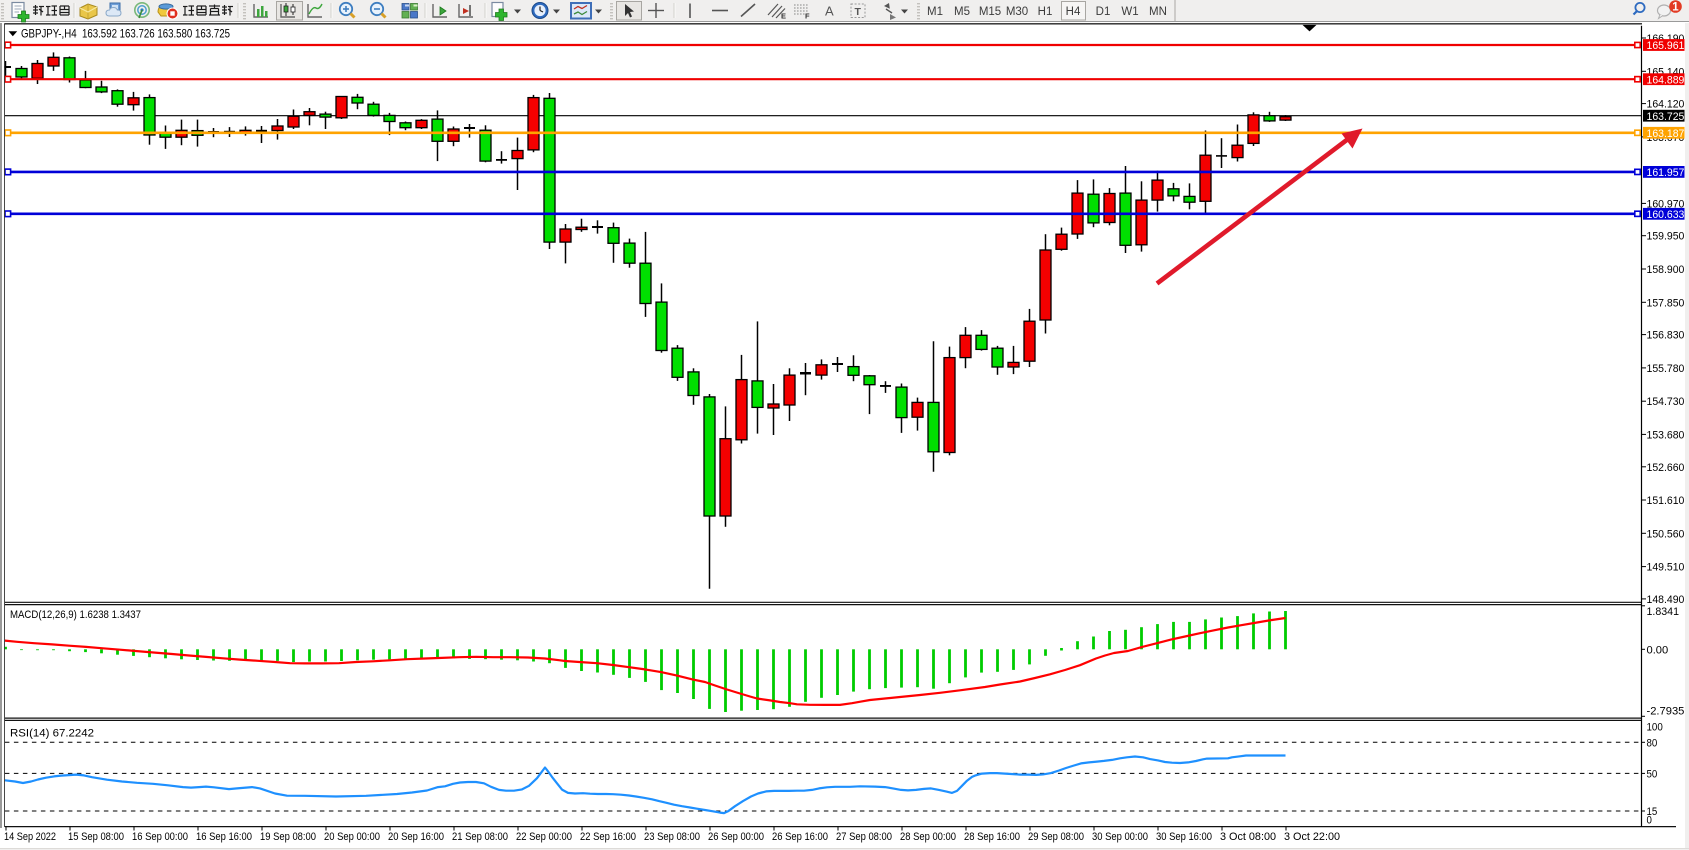 The height and width of the screenshot is (850, 1689). What do you see at coordinates (224, 837) in the screenshot?
I see `svg-text: 16 Sep 16:00` at bounding box center [224, 837].